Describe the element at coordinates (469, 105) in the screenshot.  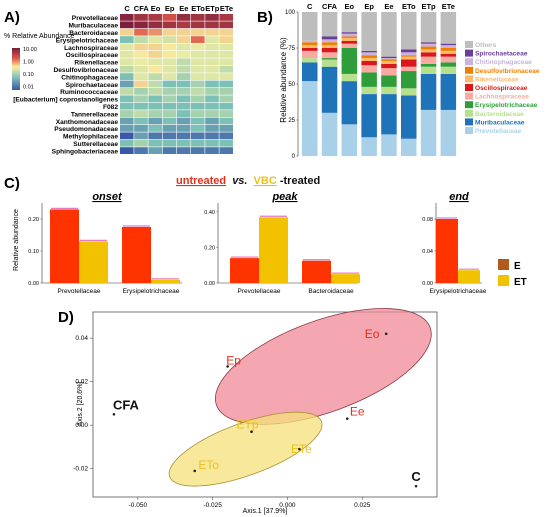
I see `legend-swatch-erysipelotrichaceae` at that location.